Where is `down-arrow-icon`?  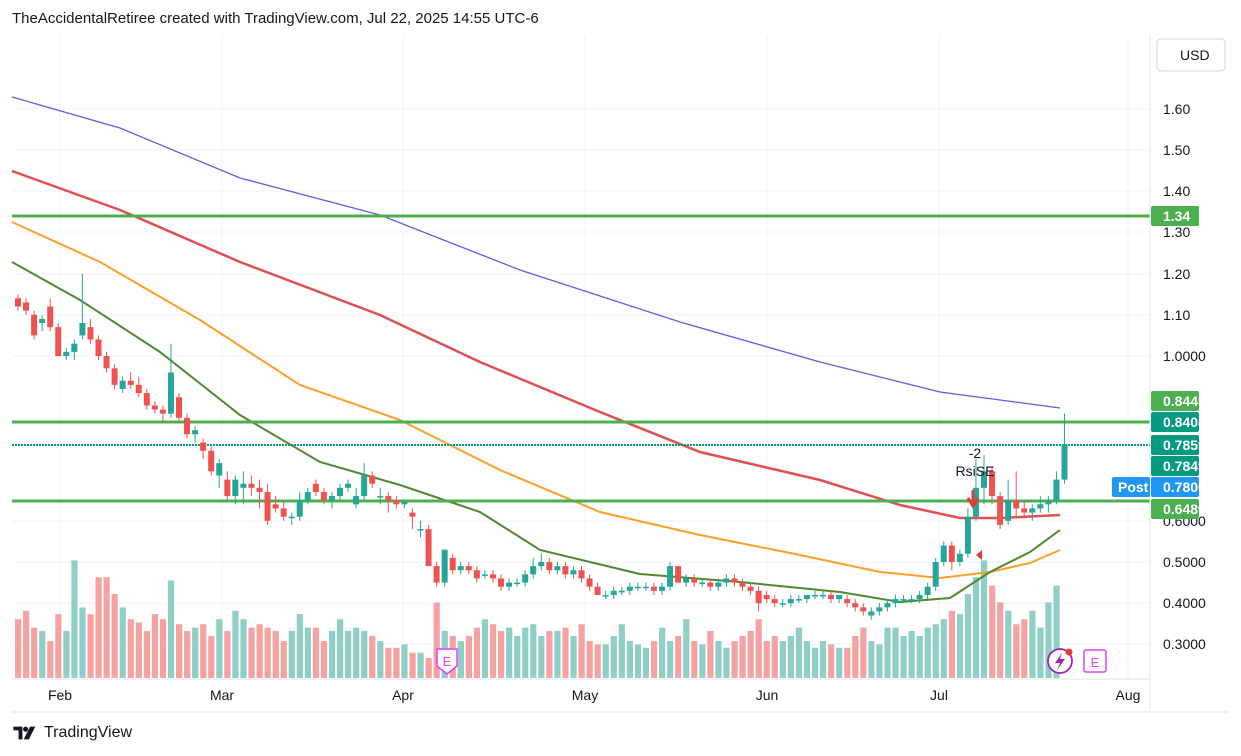
down-arrow-icon is located at coordinates (973, 499).